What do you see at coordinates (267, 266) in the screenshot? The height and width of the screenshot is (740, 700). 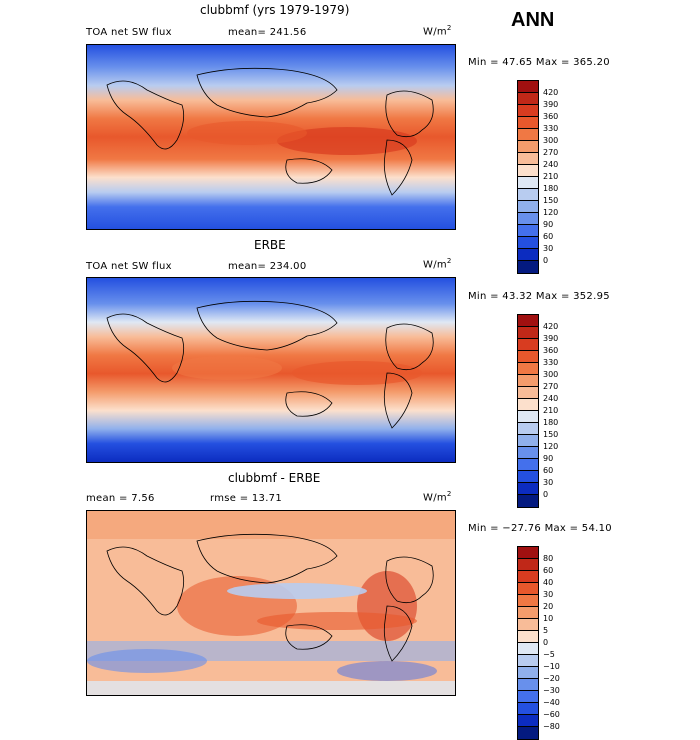 I see `panel2-mean: mean= 234.00` at bounding box center [267, 266].